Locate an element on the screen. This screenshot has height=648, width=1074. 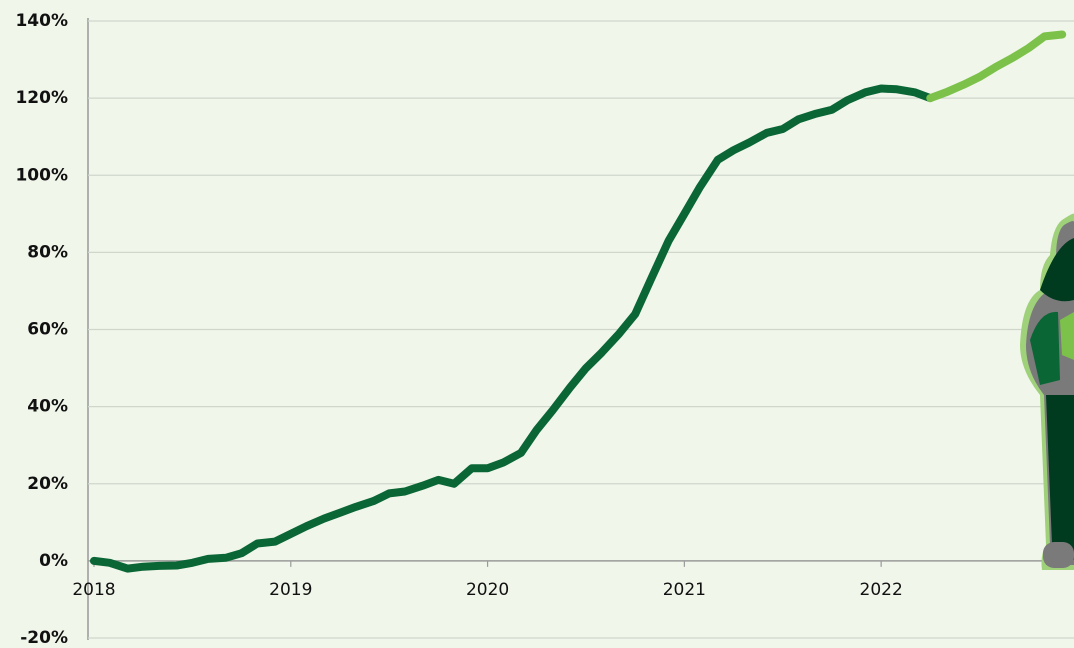
y-tick-label: 40% is located at coordinates (47, 407).